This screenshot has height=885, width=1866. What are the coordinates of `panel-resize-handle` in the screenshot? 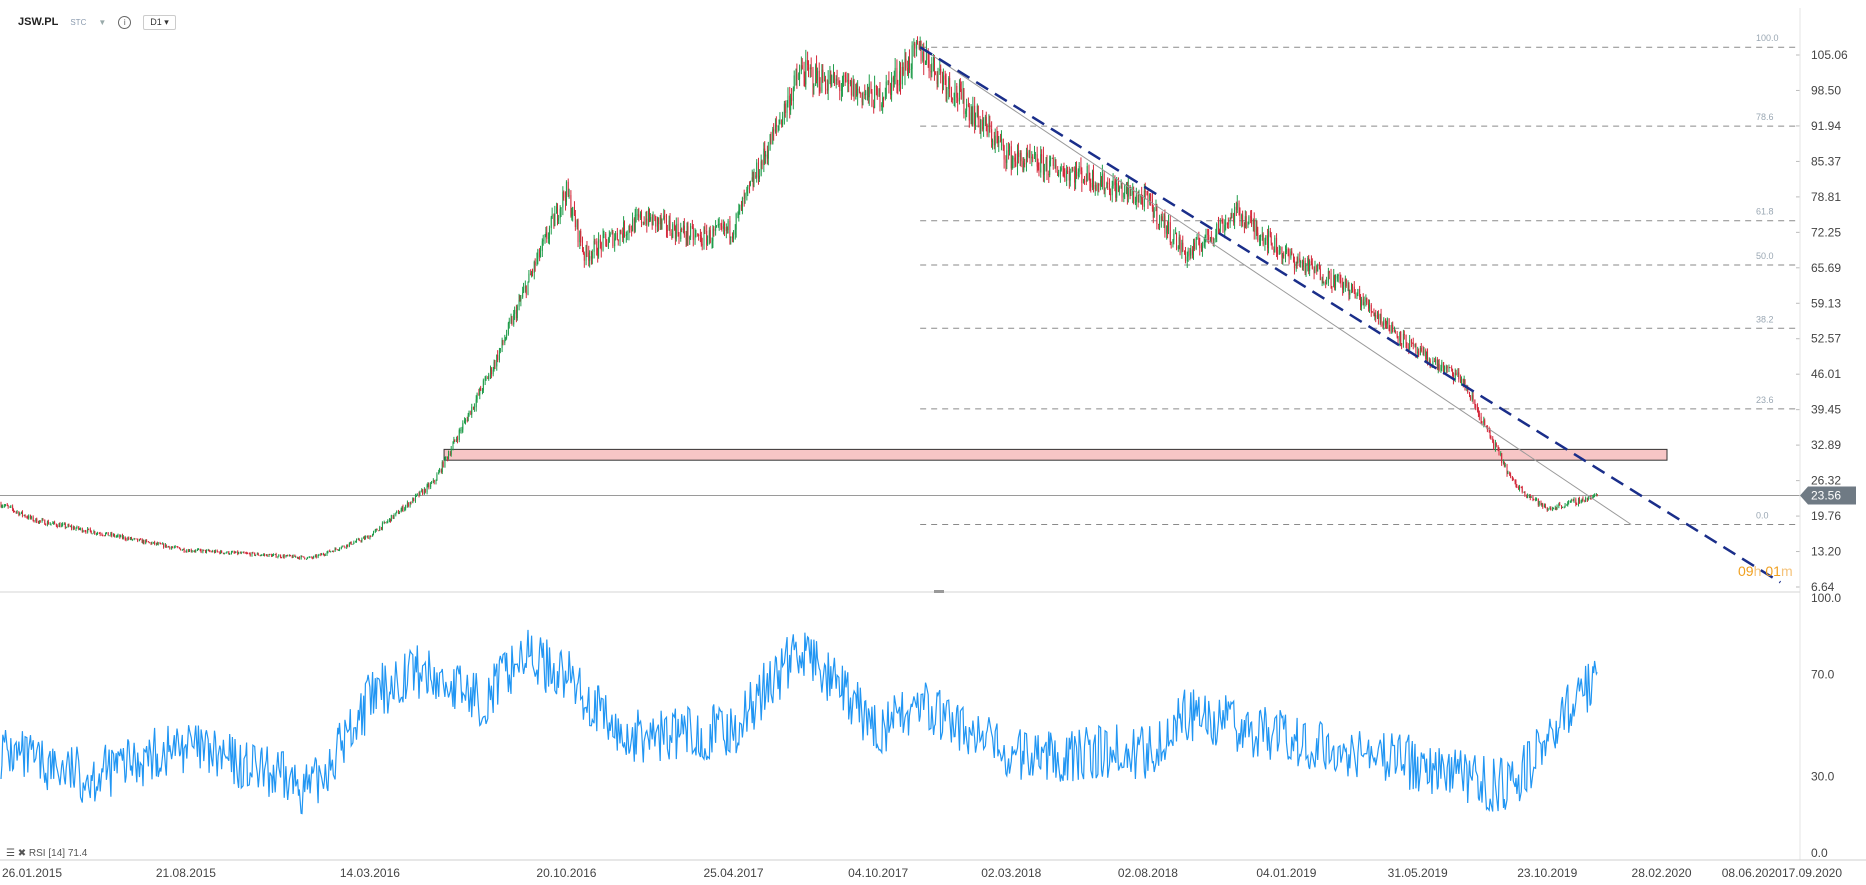 It's located at (939, 591).